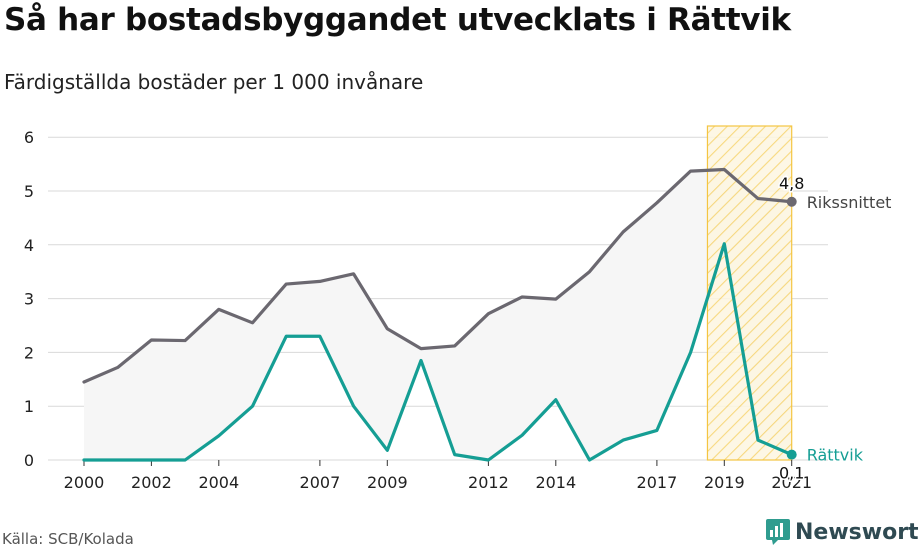 This screenshot has height=552, width=920. I want to click on brand-name: Newsworthy, so click(857, 532).